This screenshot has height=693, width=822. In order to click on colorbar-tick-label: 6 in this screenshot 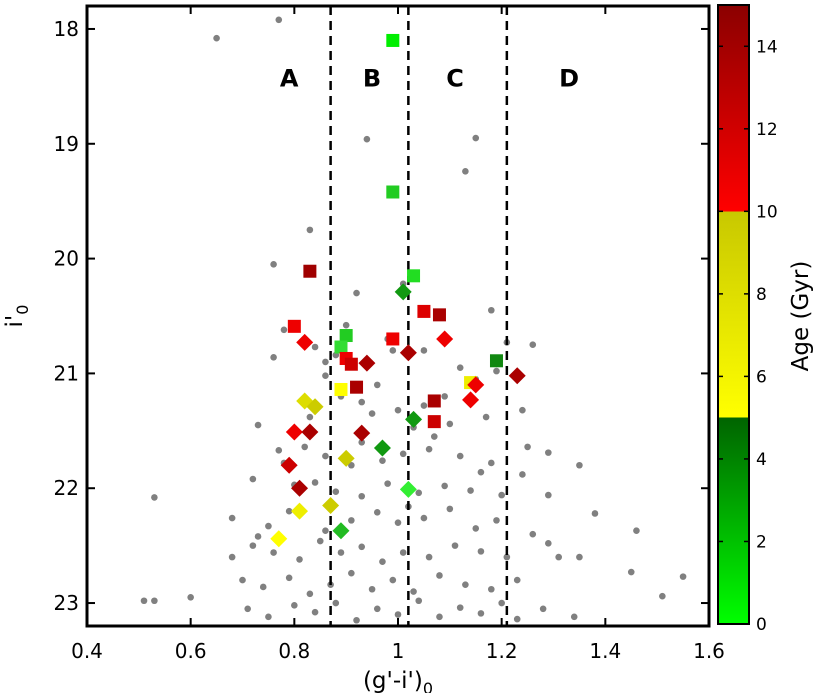, I will do `click(761, 377)`.